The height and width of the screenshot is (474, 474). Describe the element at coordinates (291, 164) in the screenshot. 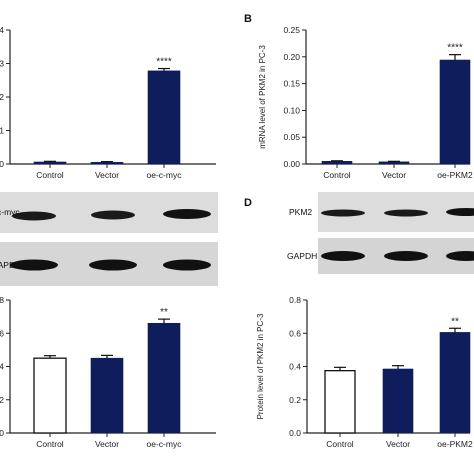

I see `y-tick-label: 0.00` at that location.